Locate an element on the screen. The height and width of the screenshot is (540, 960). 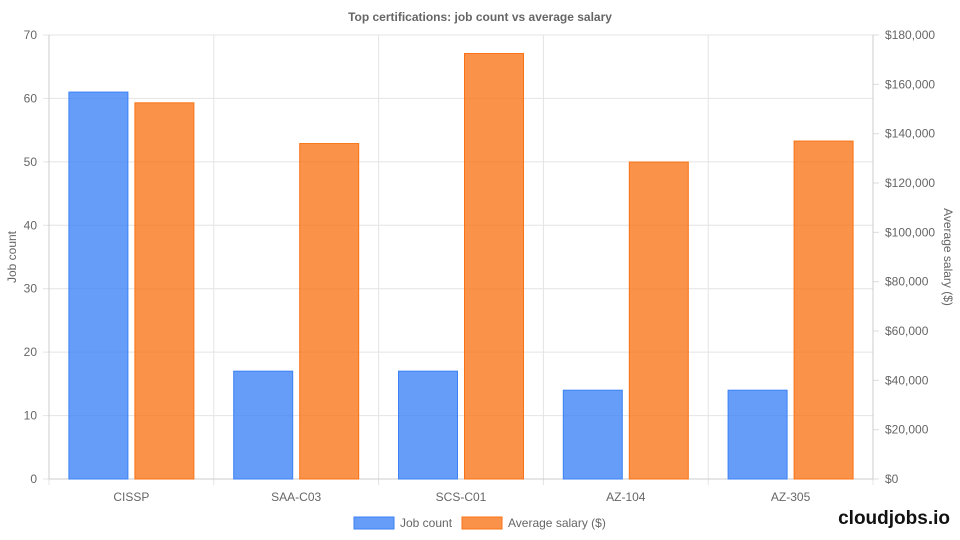
legend-label: Job count is located at coordinates (426, 523).